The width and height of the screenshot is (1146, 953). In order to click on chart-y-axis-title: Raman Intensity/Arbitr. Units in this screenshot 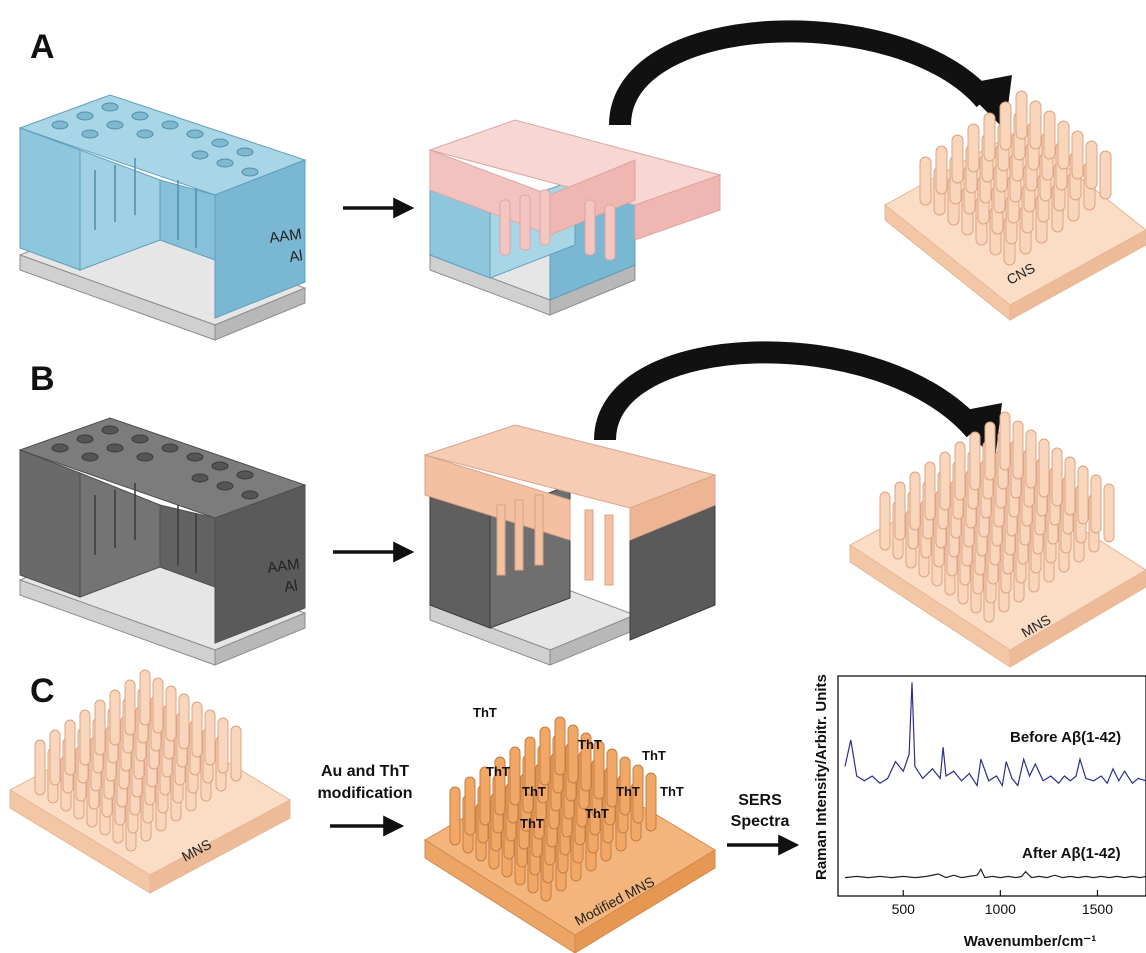, I will do `click(821, 777)`.